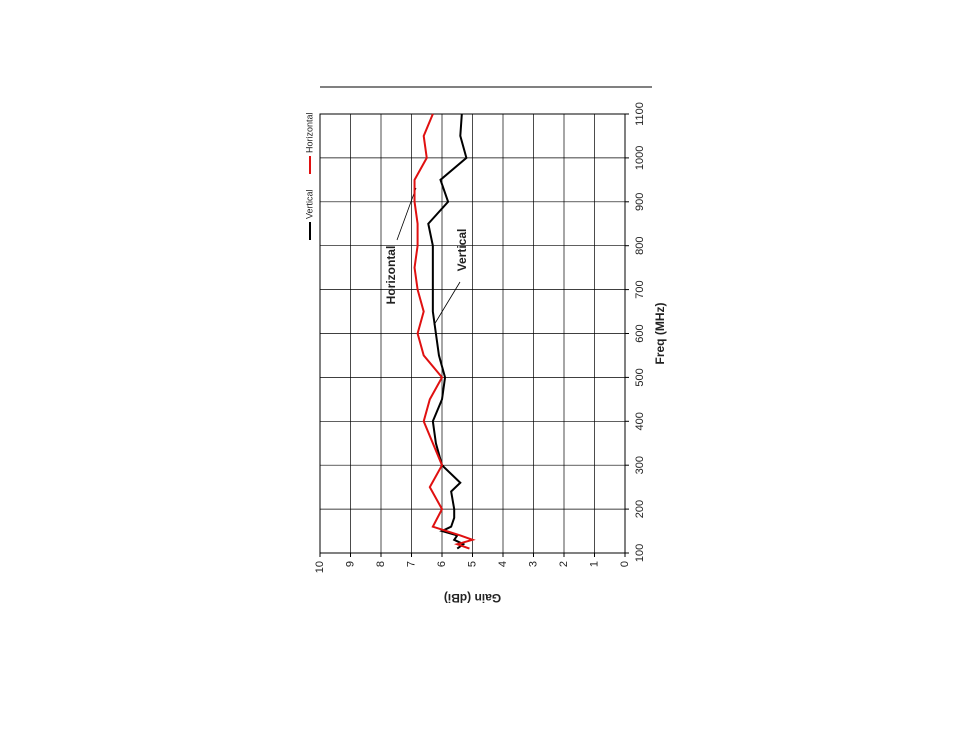  I want to click on y-axis-title: Gain (dBi), so click(472, 598).